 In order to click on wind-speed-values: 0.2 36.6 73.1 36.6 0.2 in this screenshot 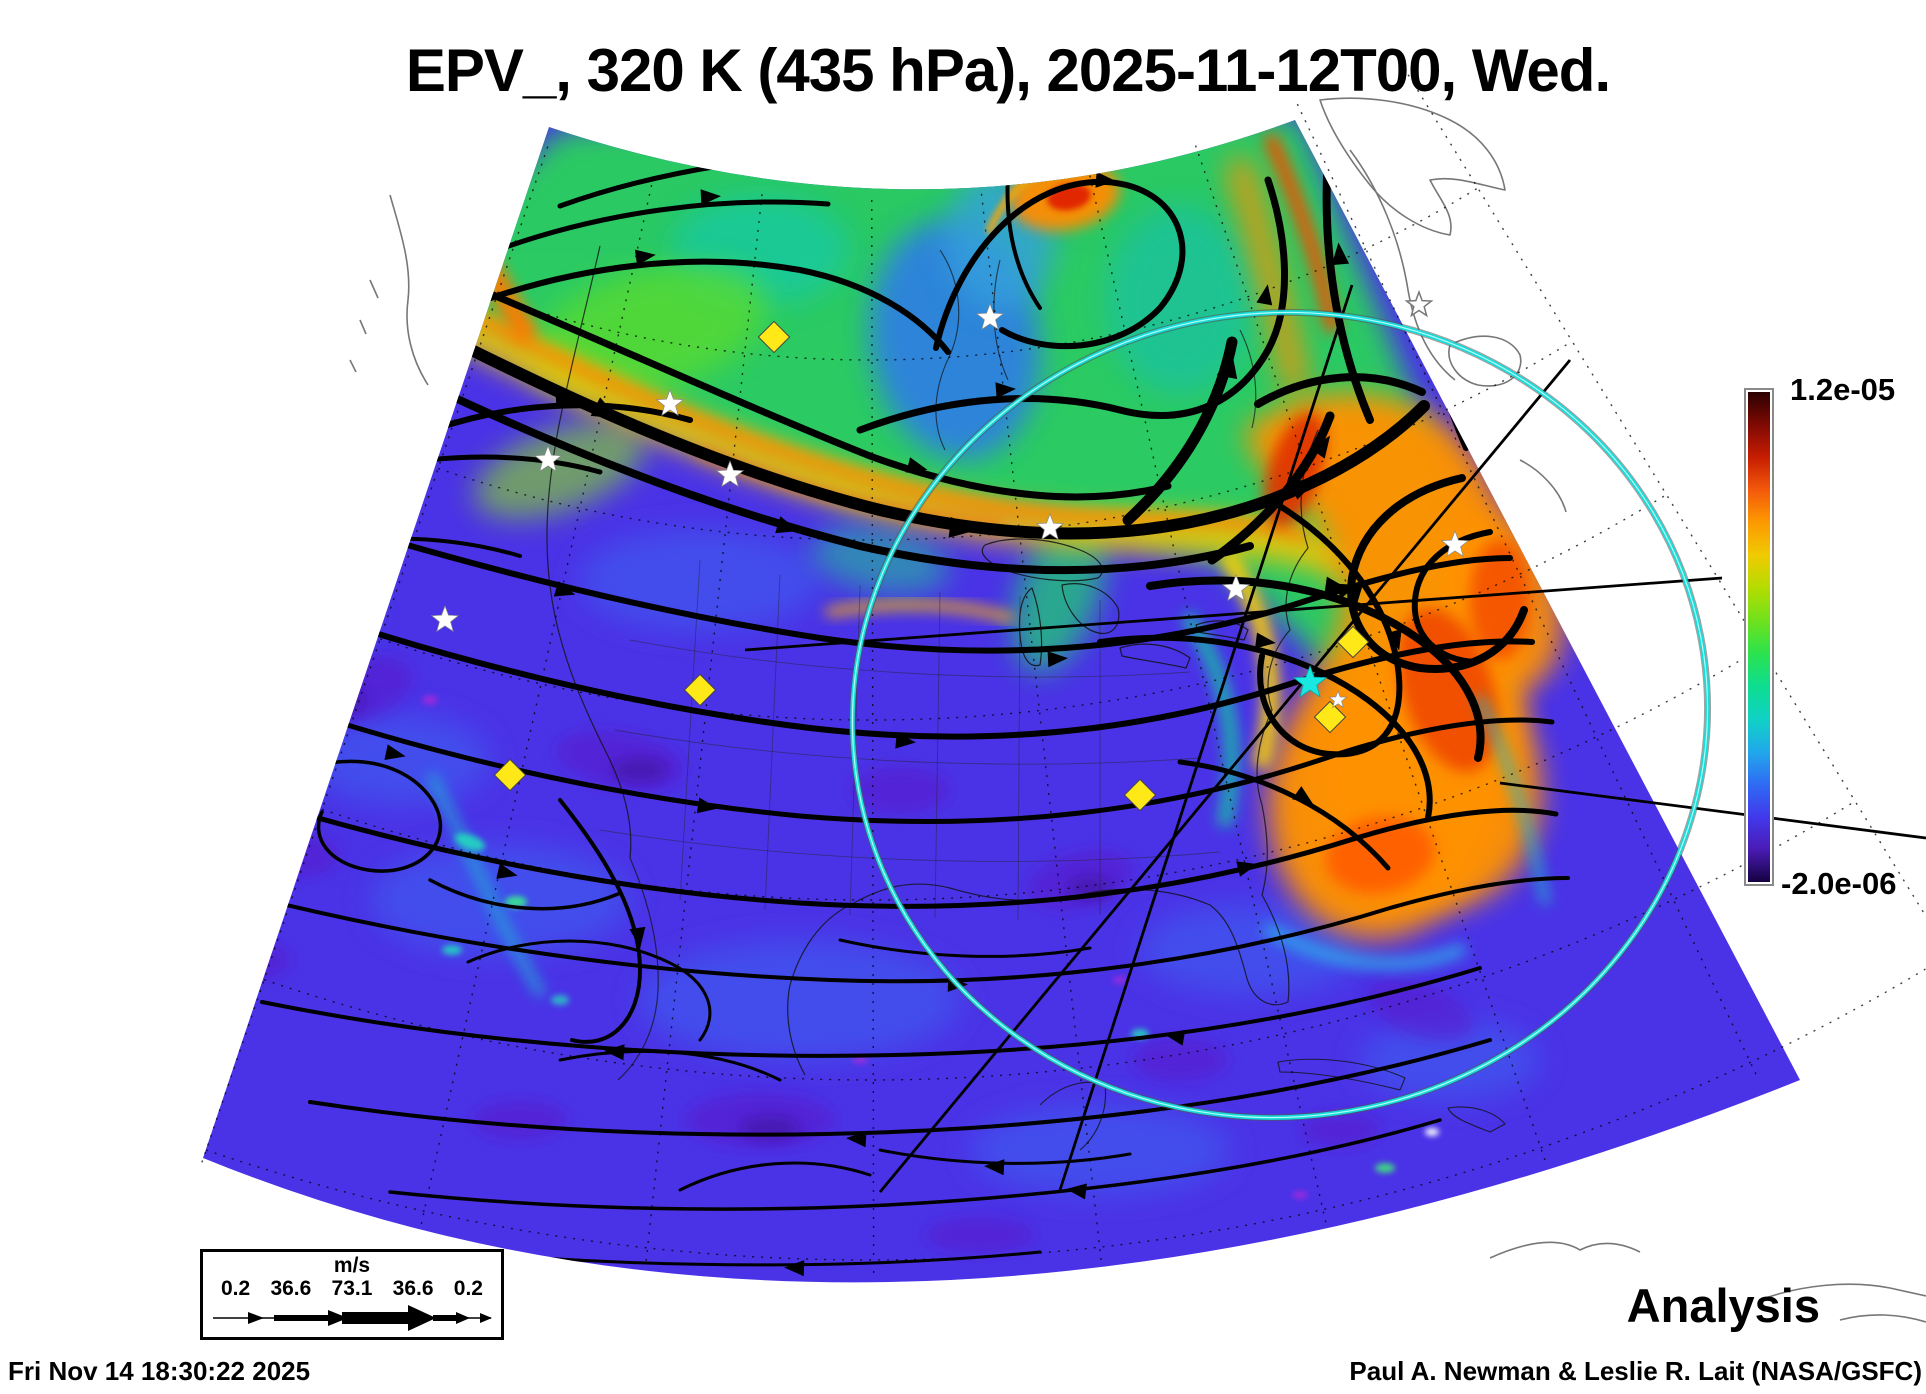, I will do `click(352, 1289)`.